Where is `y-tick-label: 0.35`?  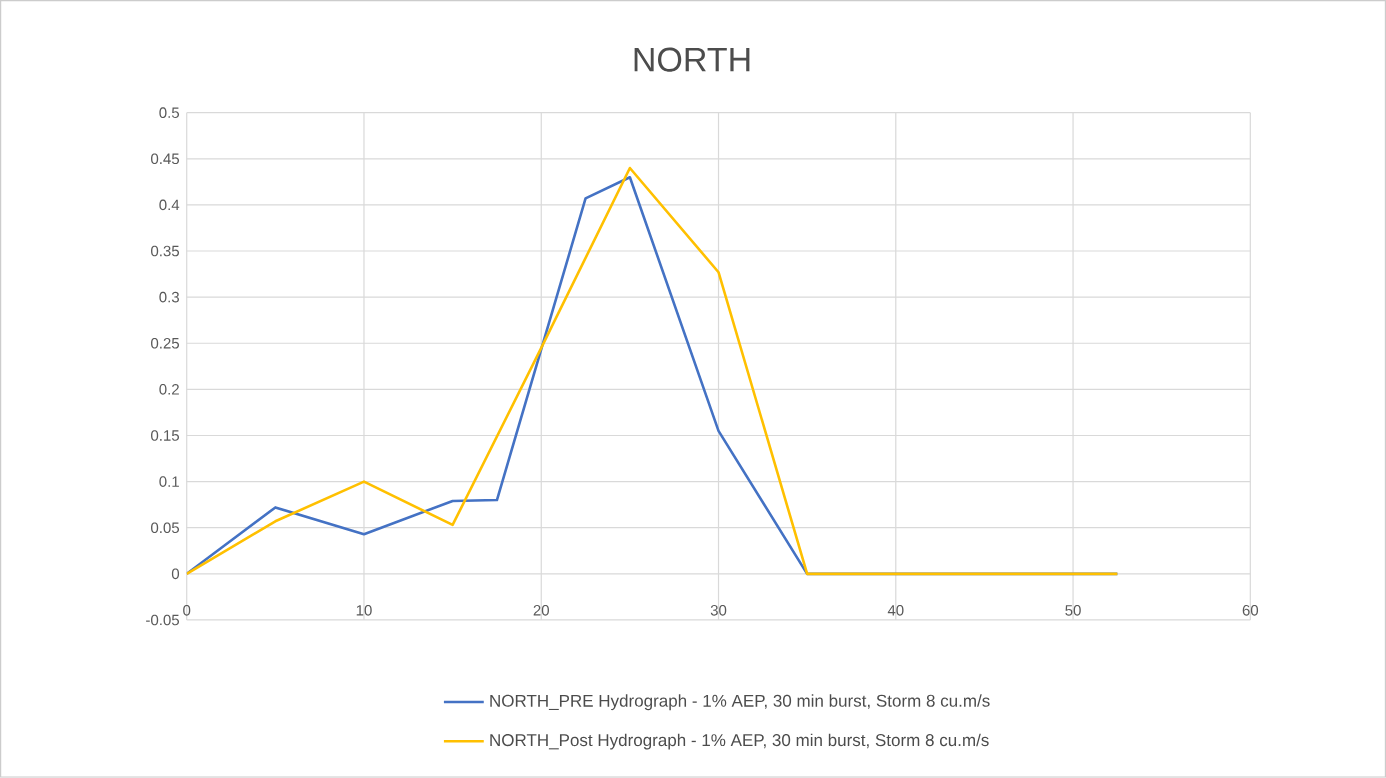
y-tick-label: 0.35 is located at coordinates (165, 251).